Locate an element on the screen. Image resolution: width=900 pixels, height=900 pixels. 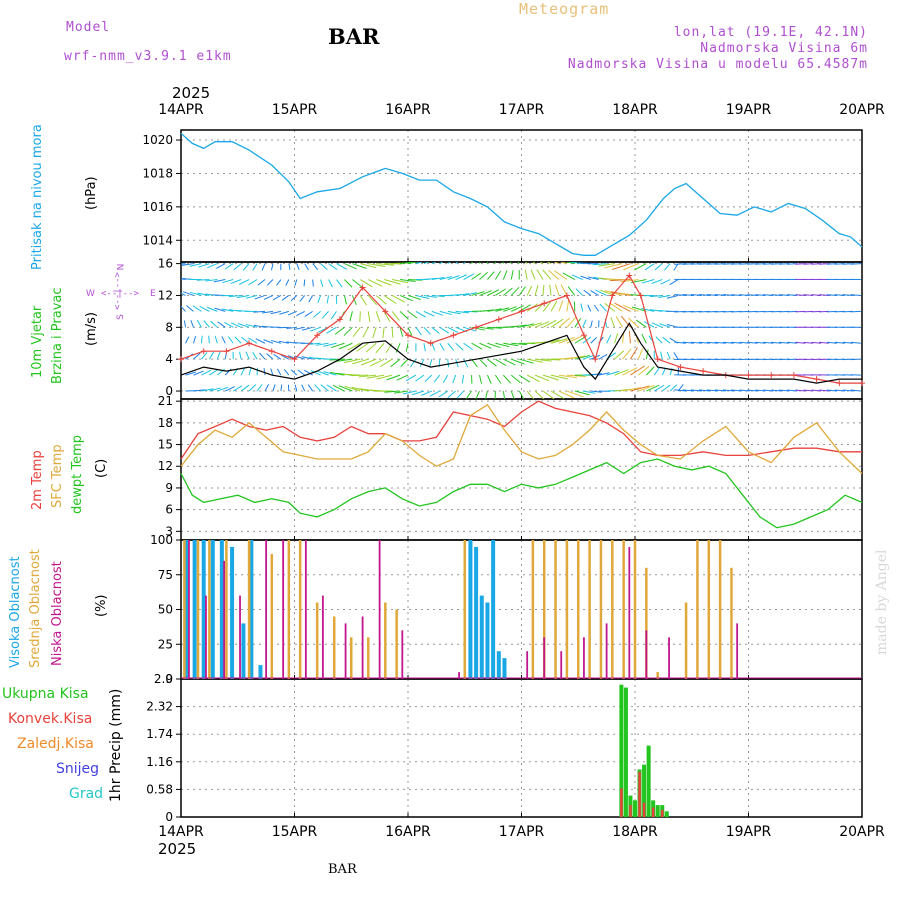
pressure-line is located at coordinates (521, 194).